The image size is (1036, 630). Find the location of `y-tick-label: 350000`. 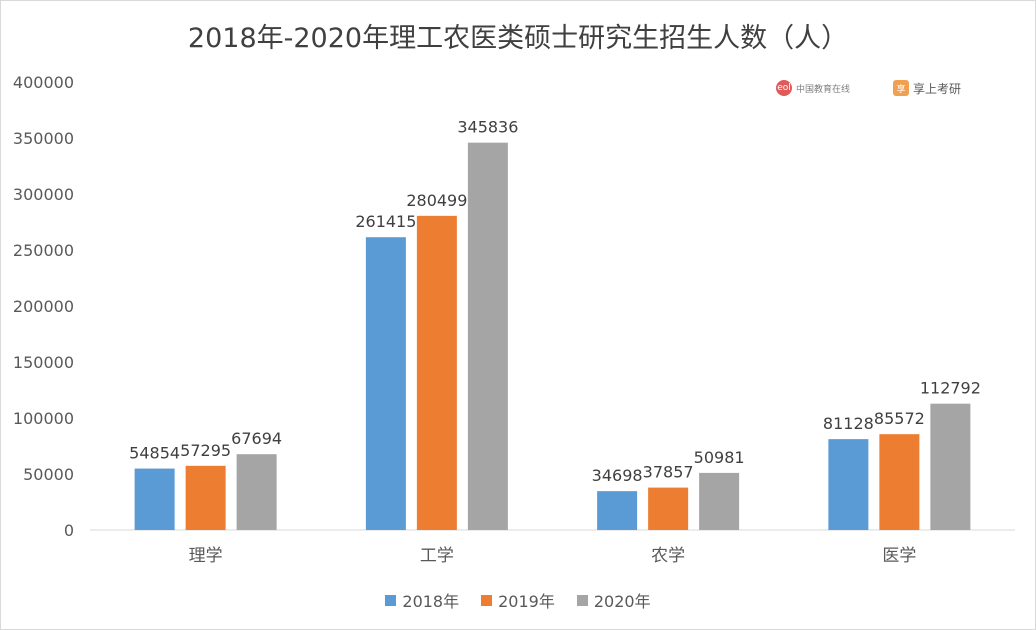

y-tick-label: 350000 is located at coordinates (43, 138).